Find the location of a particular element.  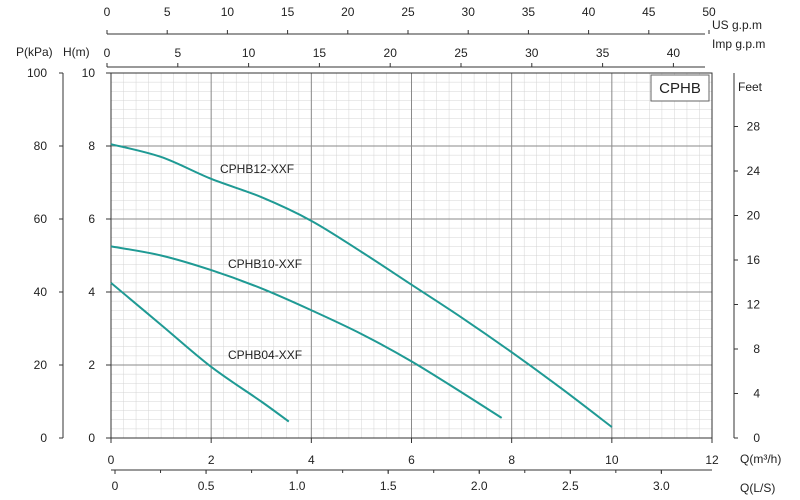

h-tick-label: 4 is located at coordinates (91, 292).